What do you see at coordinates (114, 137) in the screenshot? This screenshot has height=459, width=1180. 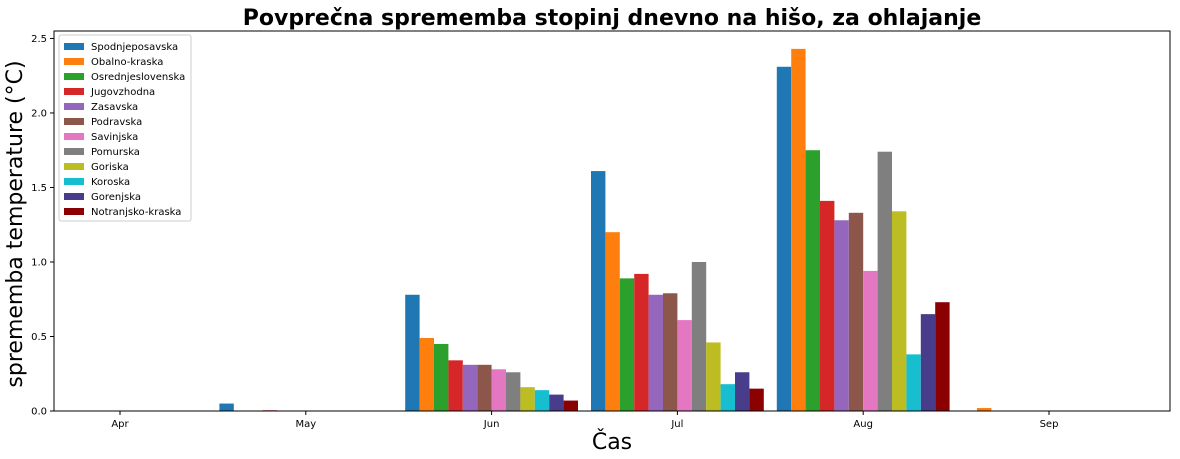 I see `legend-label: Savinjska` at bounding box center [114, 137].